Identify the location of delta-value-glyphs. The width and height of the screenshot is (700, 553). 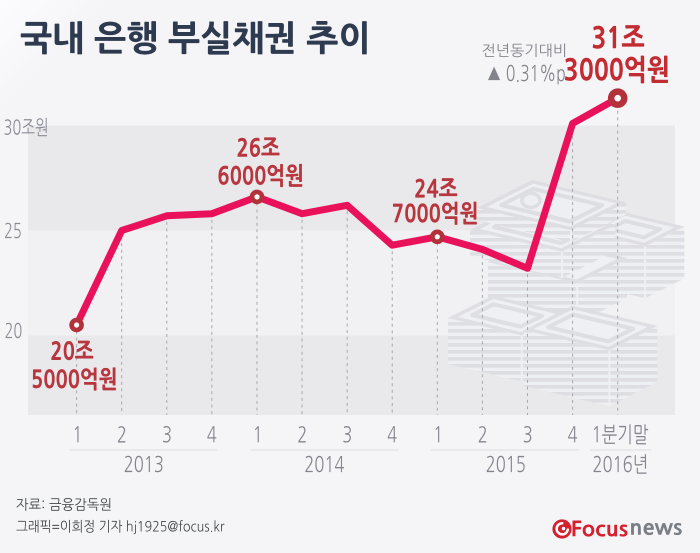
(526, 74).